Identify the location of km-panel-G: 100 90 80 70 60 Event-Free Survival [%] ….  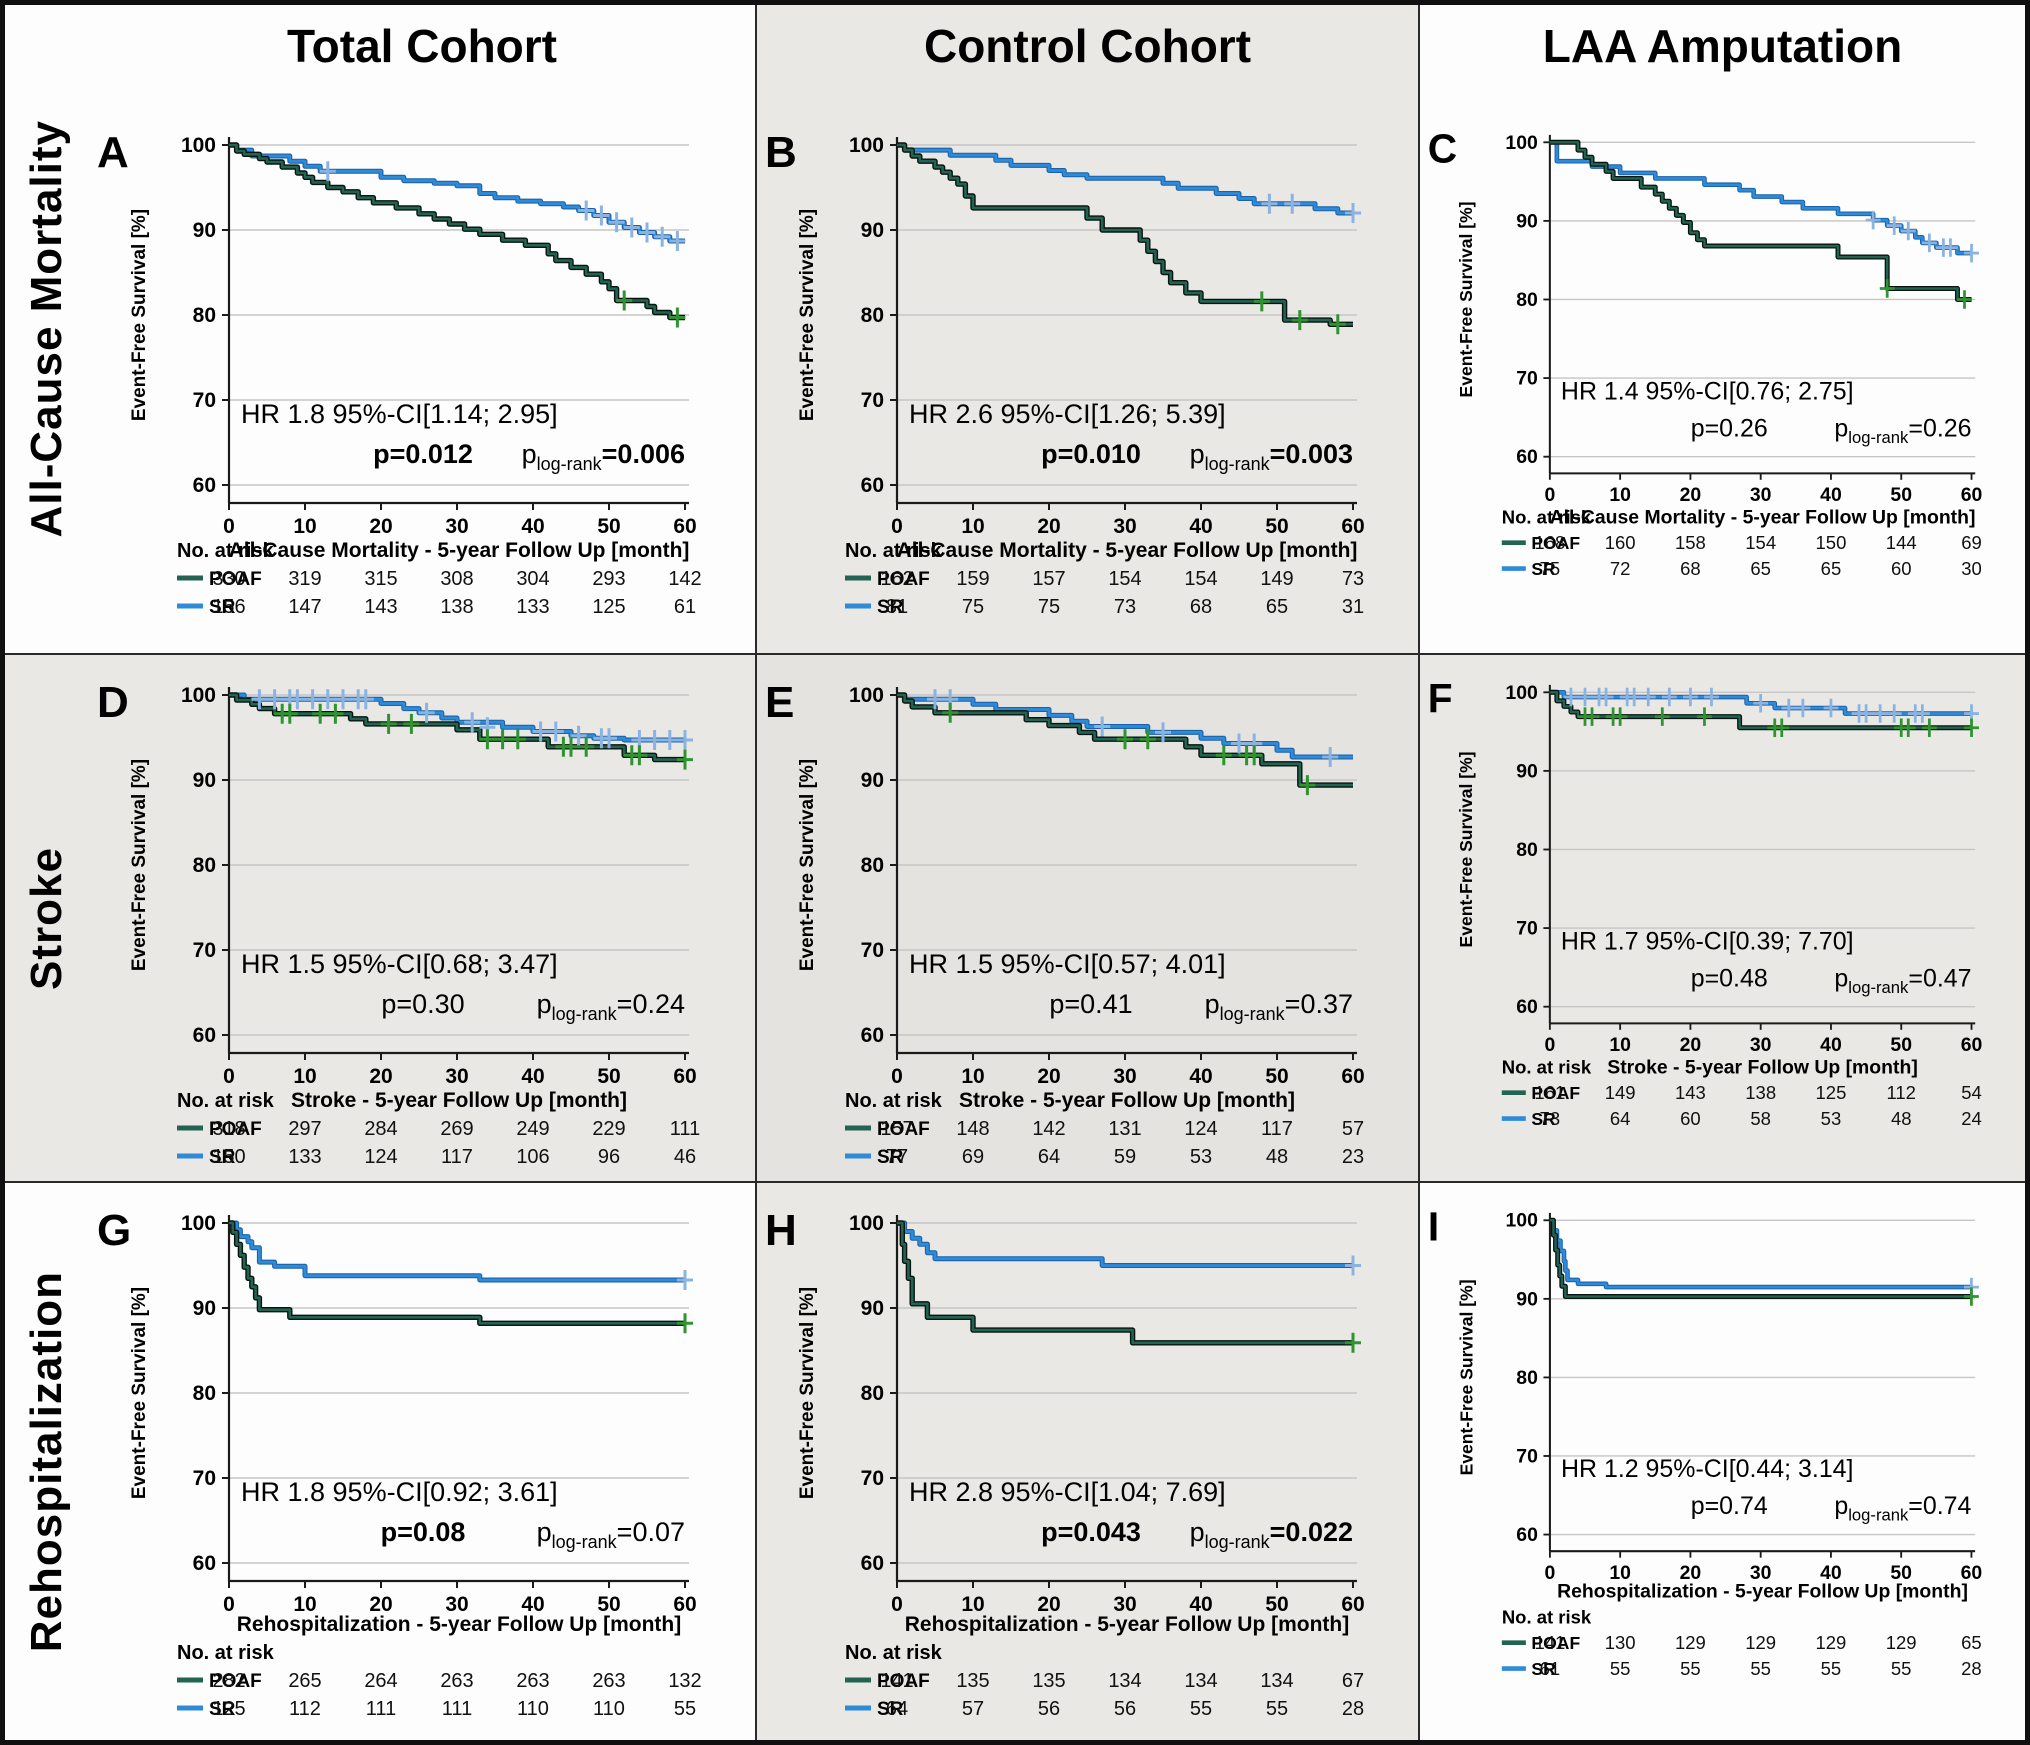
(411, 1456).